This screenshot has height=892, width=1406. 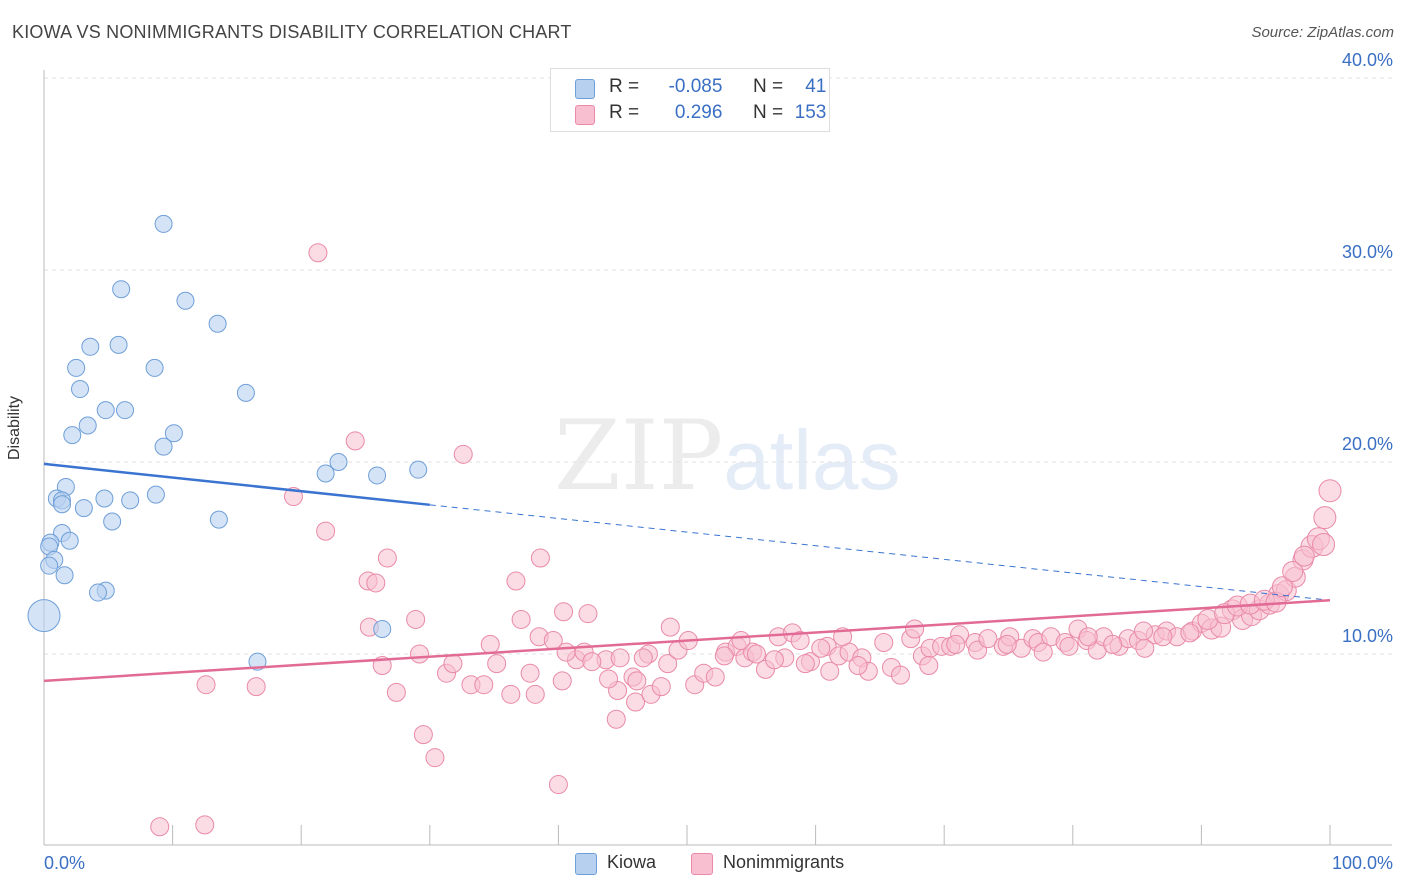 I want to click on kiowa-swatch, so click(x=585, y=89).